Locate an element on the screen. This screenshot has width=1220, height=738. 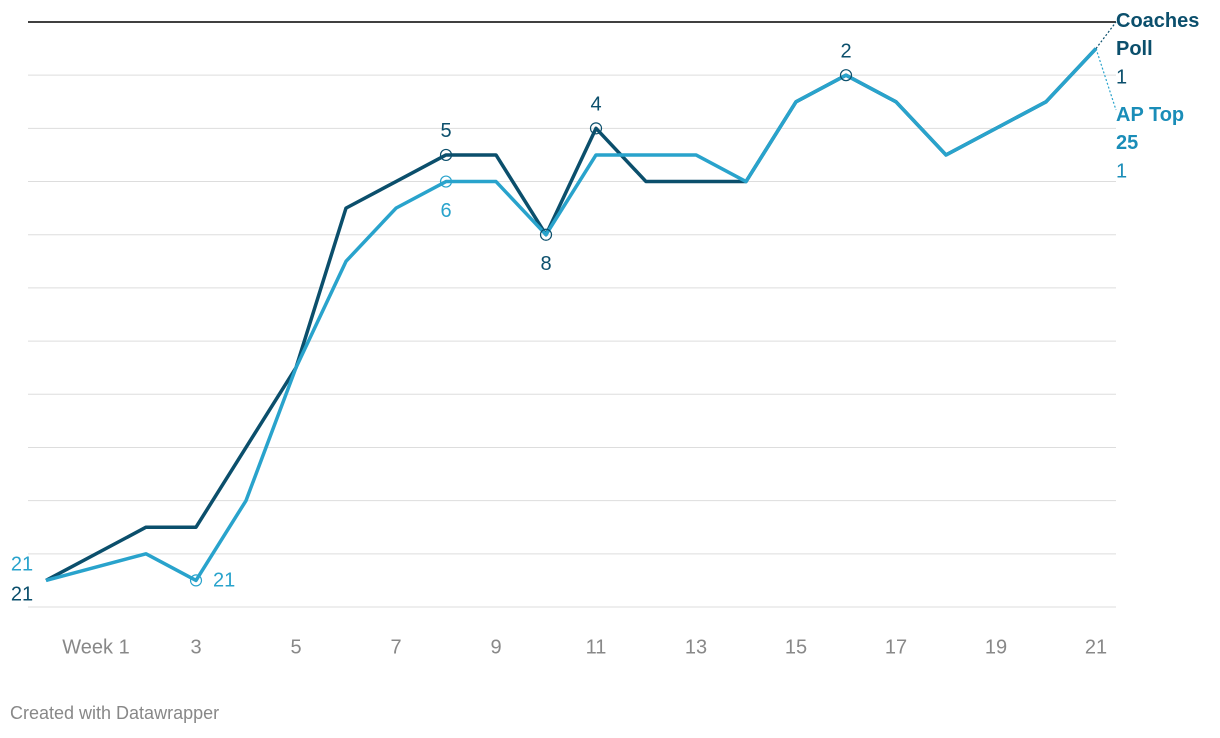
data-label: 5 is located at coordinates (445, 131).